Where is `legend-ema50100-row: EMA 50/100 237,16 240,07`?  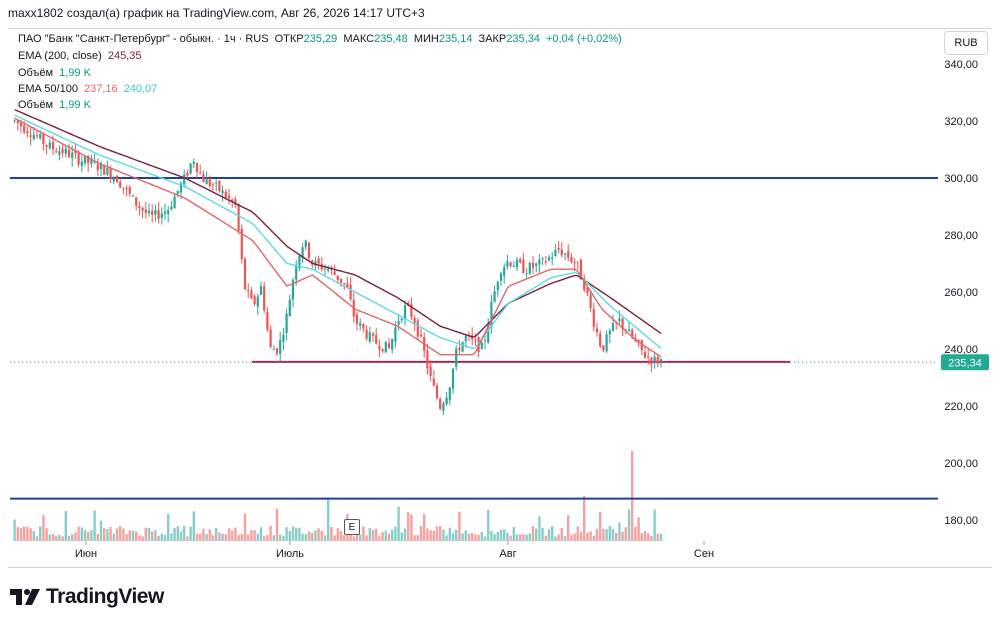 legend-ema50100-row: EMA 50/100 237,16 240,07 is located at coordinates (89, 89).